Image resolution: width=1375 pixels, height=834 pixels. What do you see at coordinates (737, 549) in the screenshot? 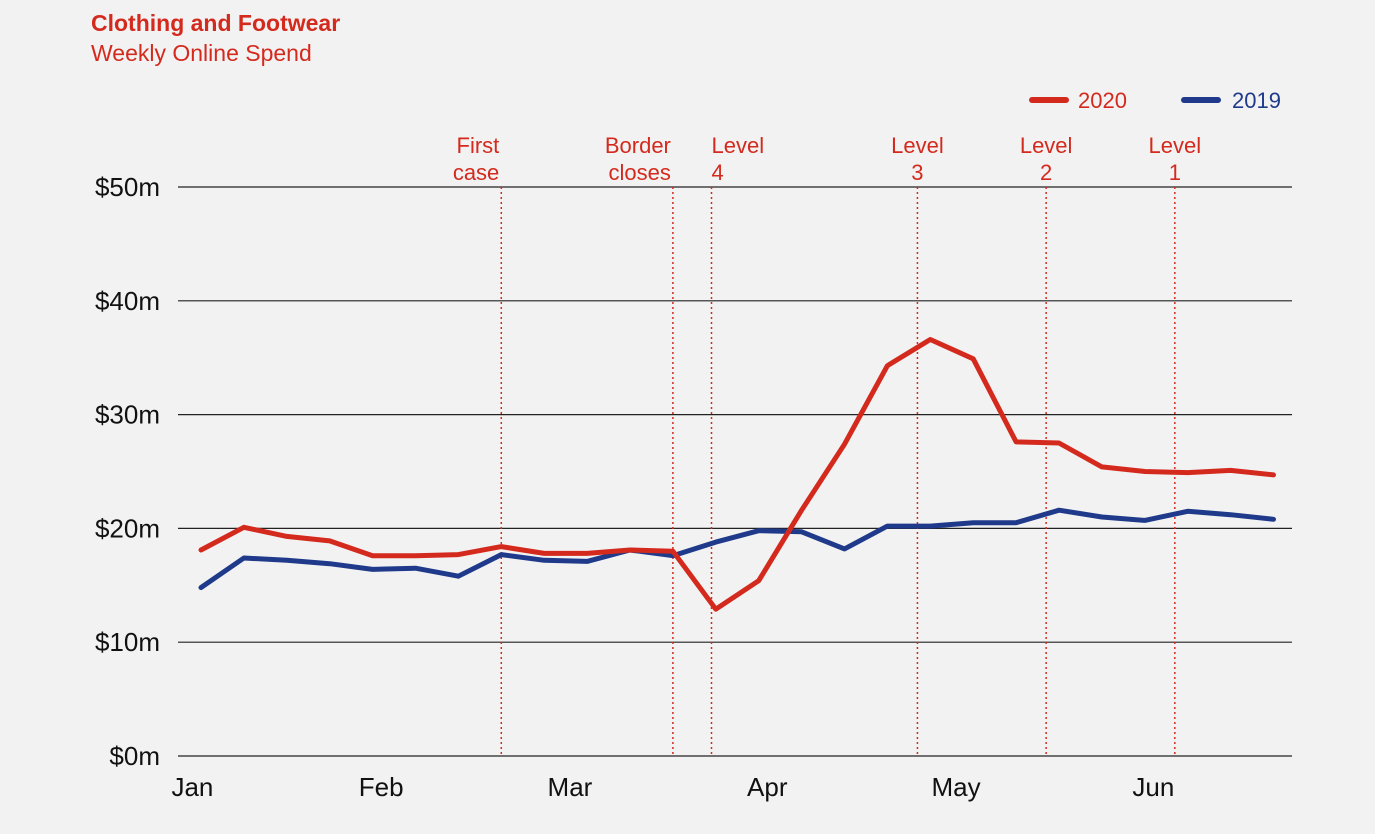
I see `series-line-2019` at bounding box center [737, 549].